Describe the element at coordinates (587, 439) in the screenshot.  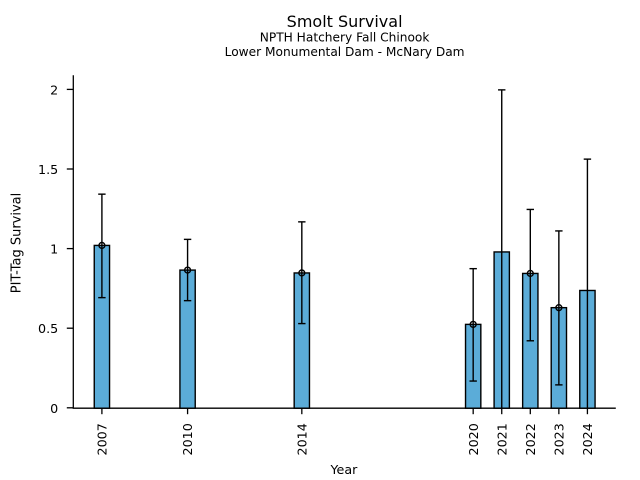
I see `x-tick-label-2024: 2024` at that location.